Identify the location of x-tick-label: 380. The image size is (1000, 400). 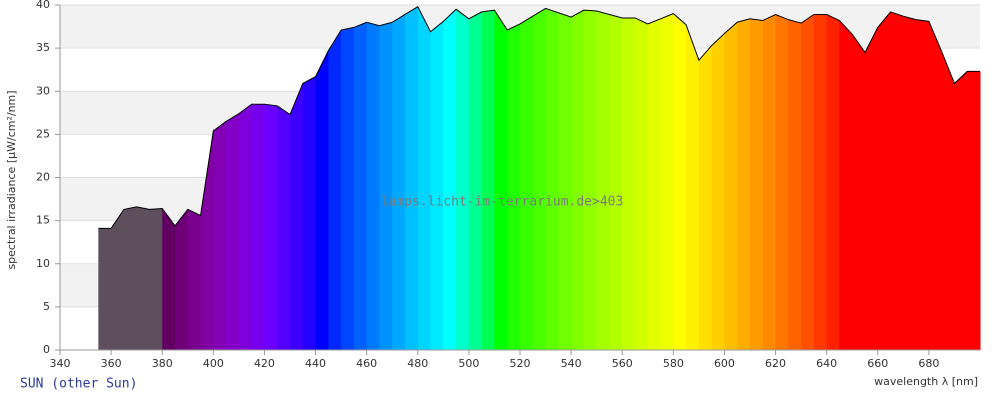
(162, 363).